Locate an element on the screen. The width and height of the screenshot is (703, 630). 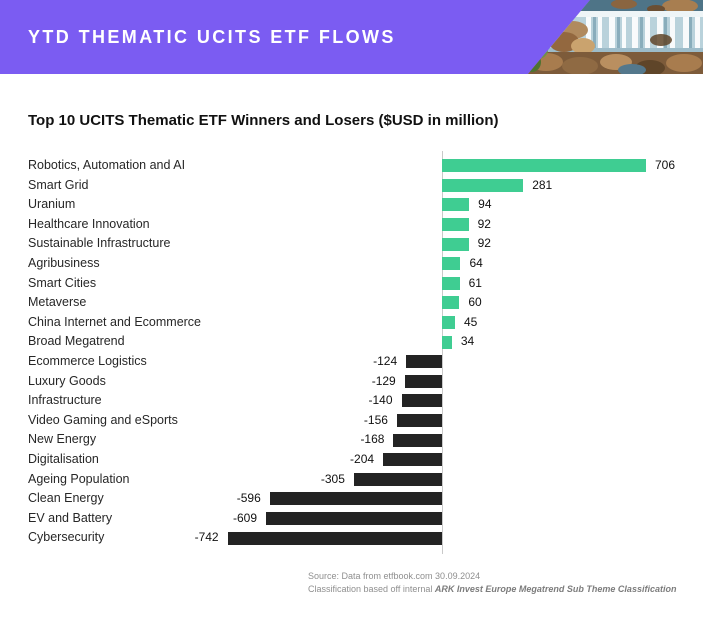
chart-row: Metaverse 60 is located at coordinates (351, 303).